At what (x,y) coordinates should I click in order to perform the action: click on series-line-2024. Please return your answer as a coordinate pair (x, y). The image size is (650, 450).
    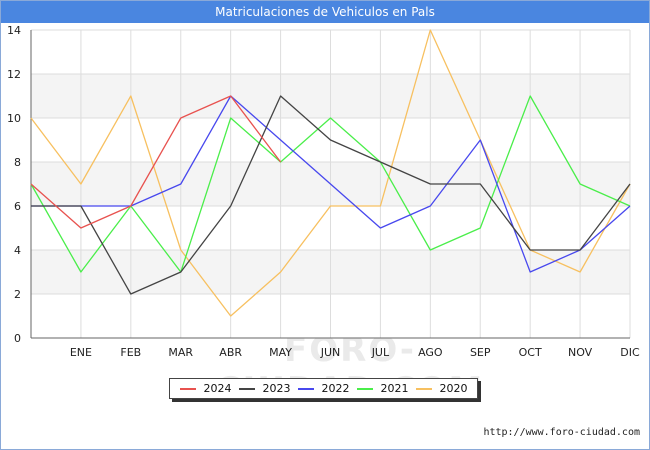
    Looking at the image, I should click on (156, 162).